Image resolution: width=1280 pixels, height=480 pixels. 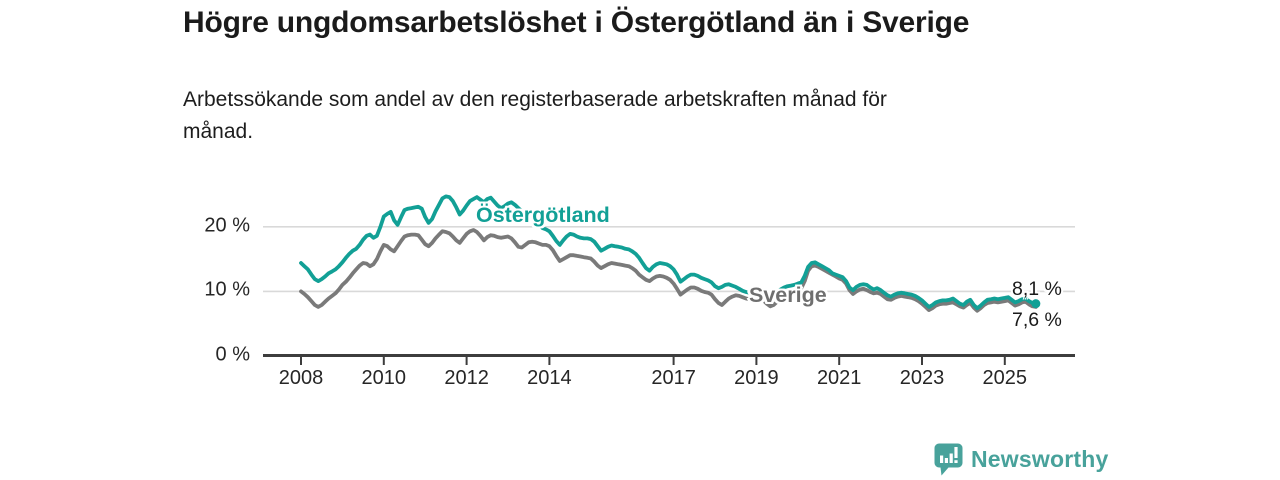 What do you see at coordinates (922, 378) in the screenshot?
I see `x-tick-label: 2023` at bounding box center [922, 378].